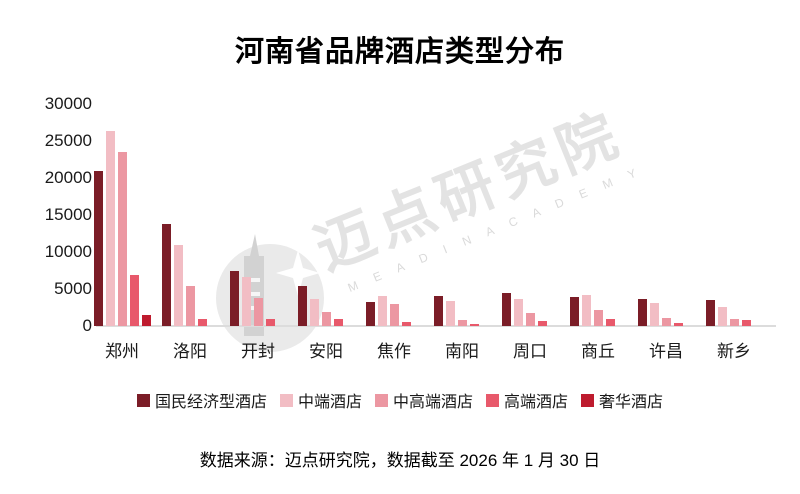  Describe the element at coordinates (666, 351) in the screenshot. I see `x-axis-label: 许昌` at that location.